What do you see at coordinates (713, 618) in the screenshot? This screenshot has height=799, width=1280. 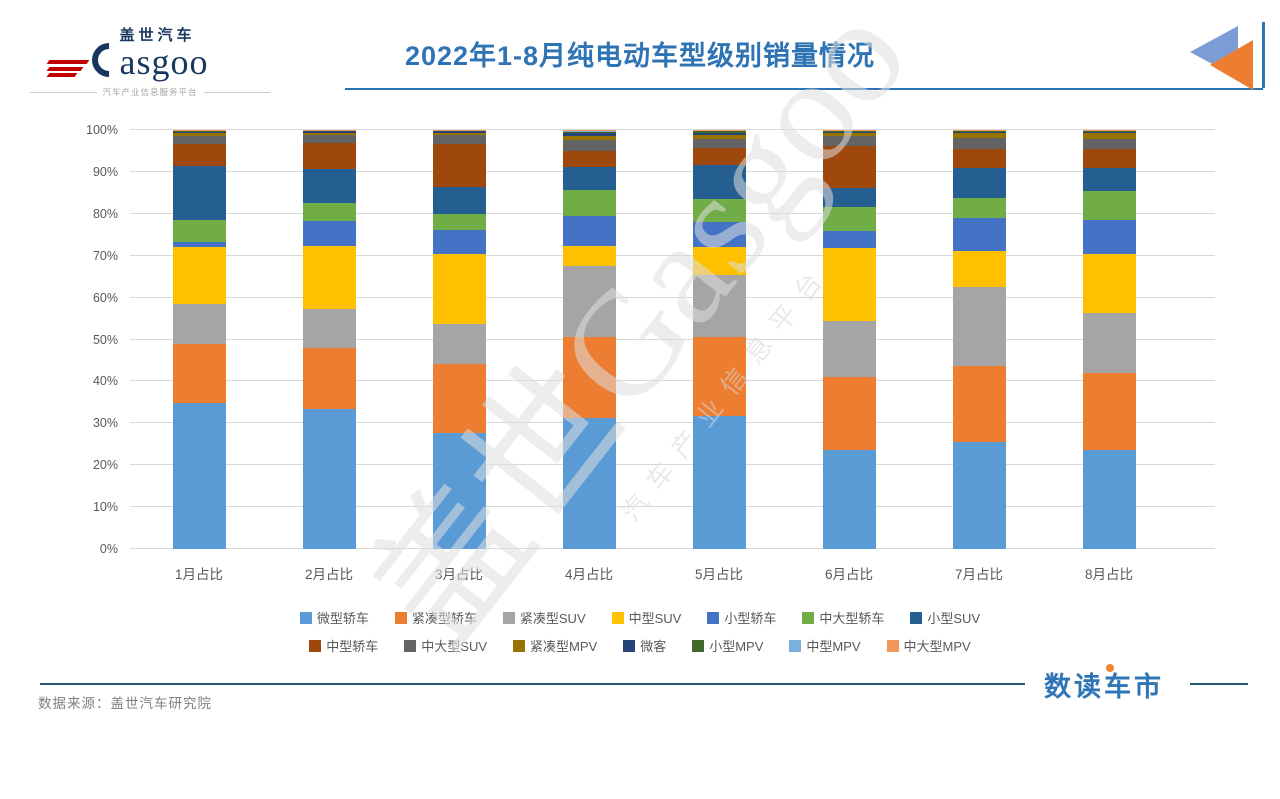 I see `legend-swatch-小型轿车` at bounding box center [713, 618].